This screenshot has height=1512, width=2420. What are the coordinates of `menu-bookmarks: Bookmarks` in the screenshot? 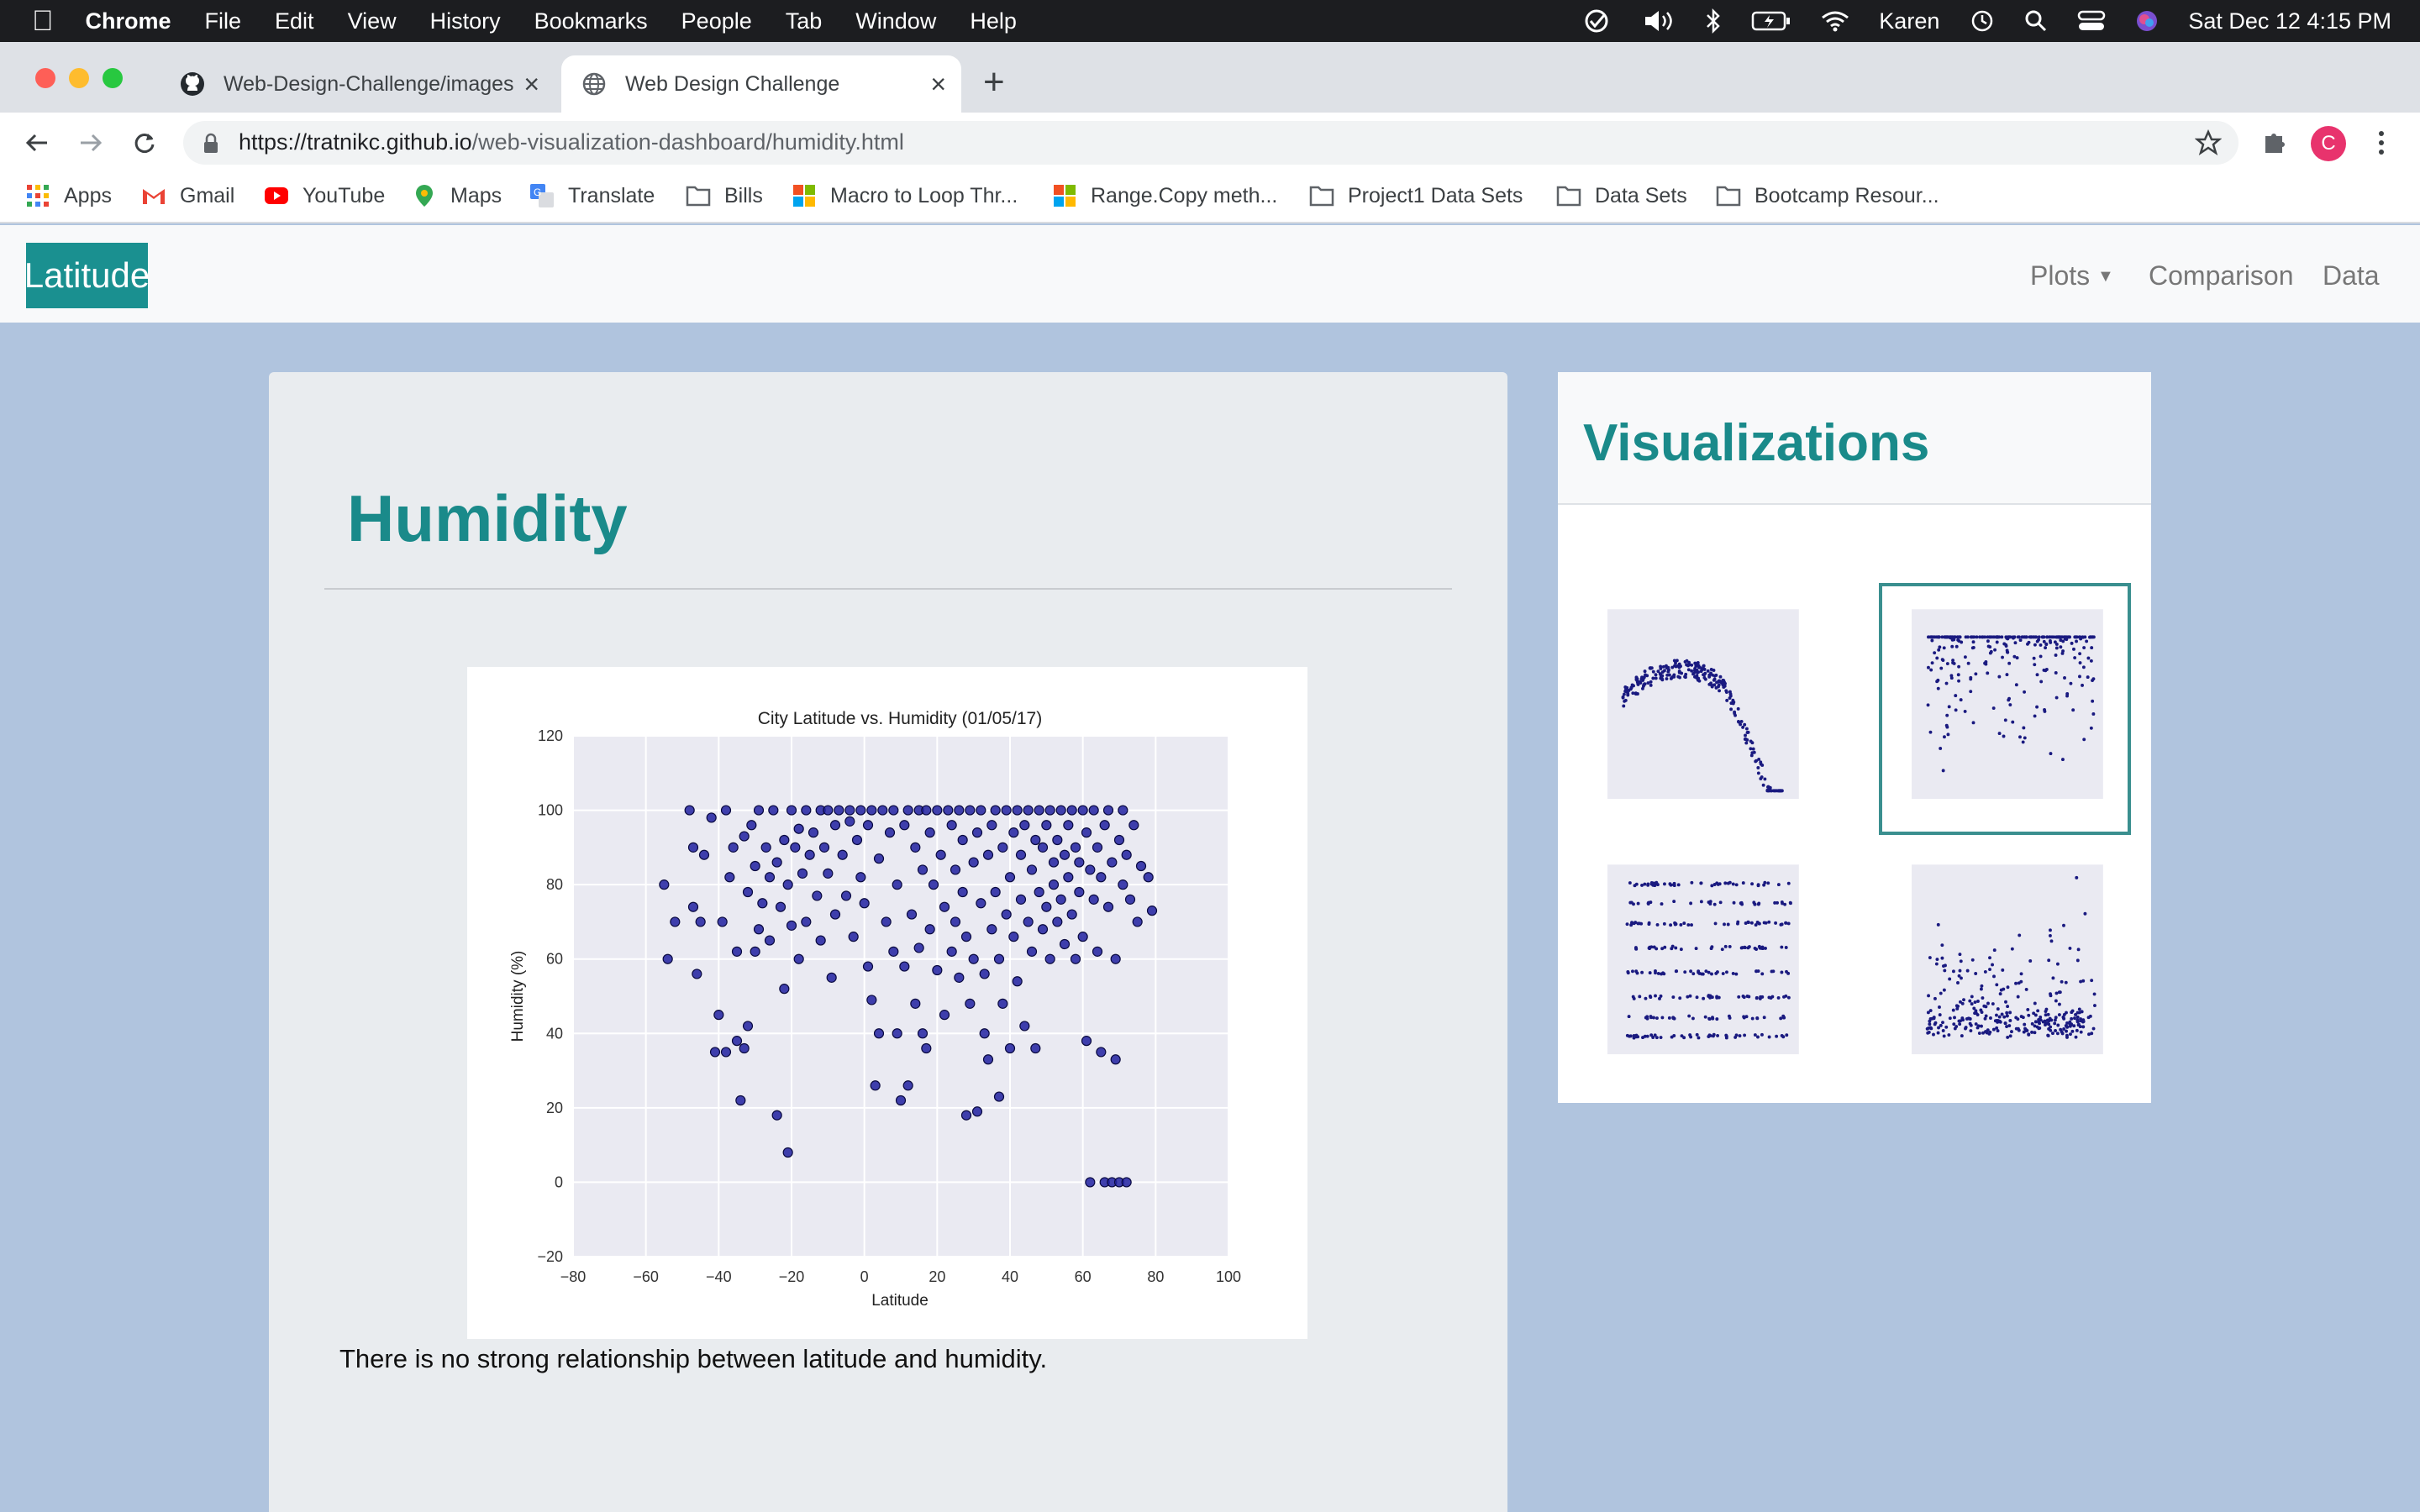 It's located at (581, 21).